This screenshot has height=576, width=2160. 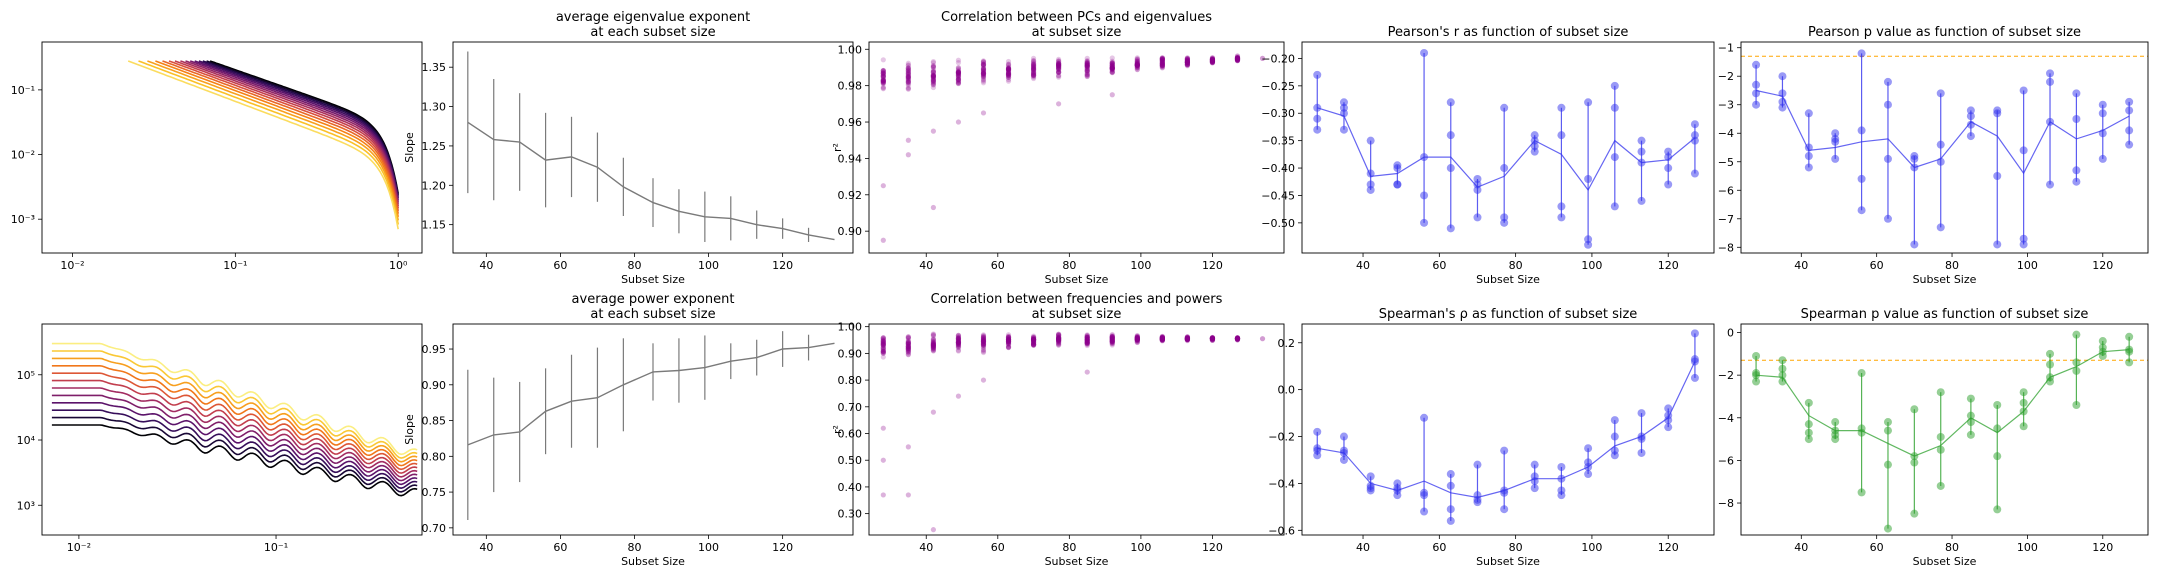 I want to click on x-tick-label: 80, so click(x=1069, y=265).